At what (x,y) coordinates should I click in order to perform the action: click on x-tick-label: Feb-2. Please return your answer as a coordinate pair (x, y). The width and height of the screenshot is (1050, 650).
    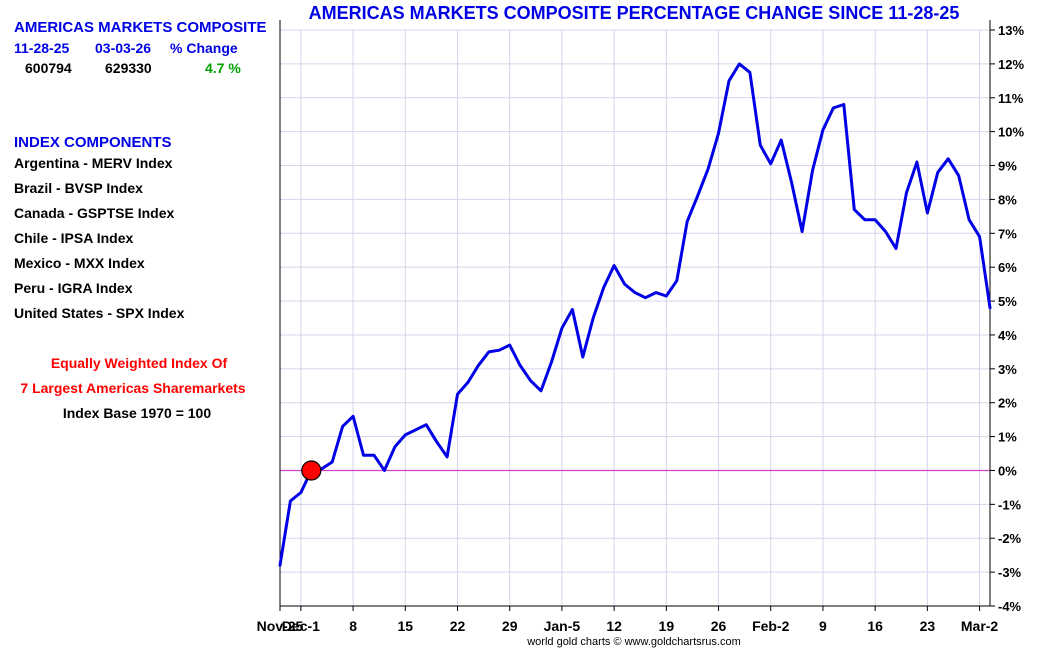
    Looking at the image, I should click on (771, 626).